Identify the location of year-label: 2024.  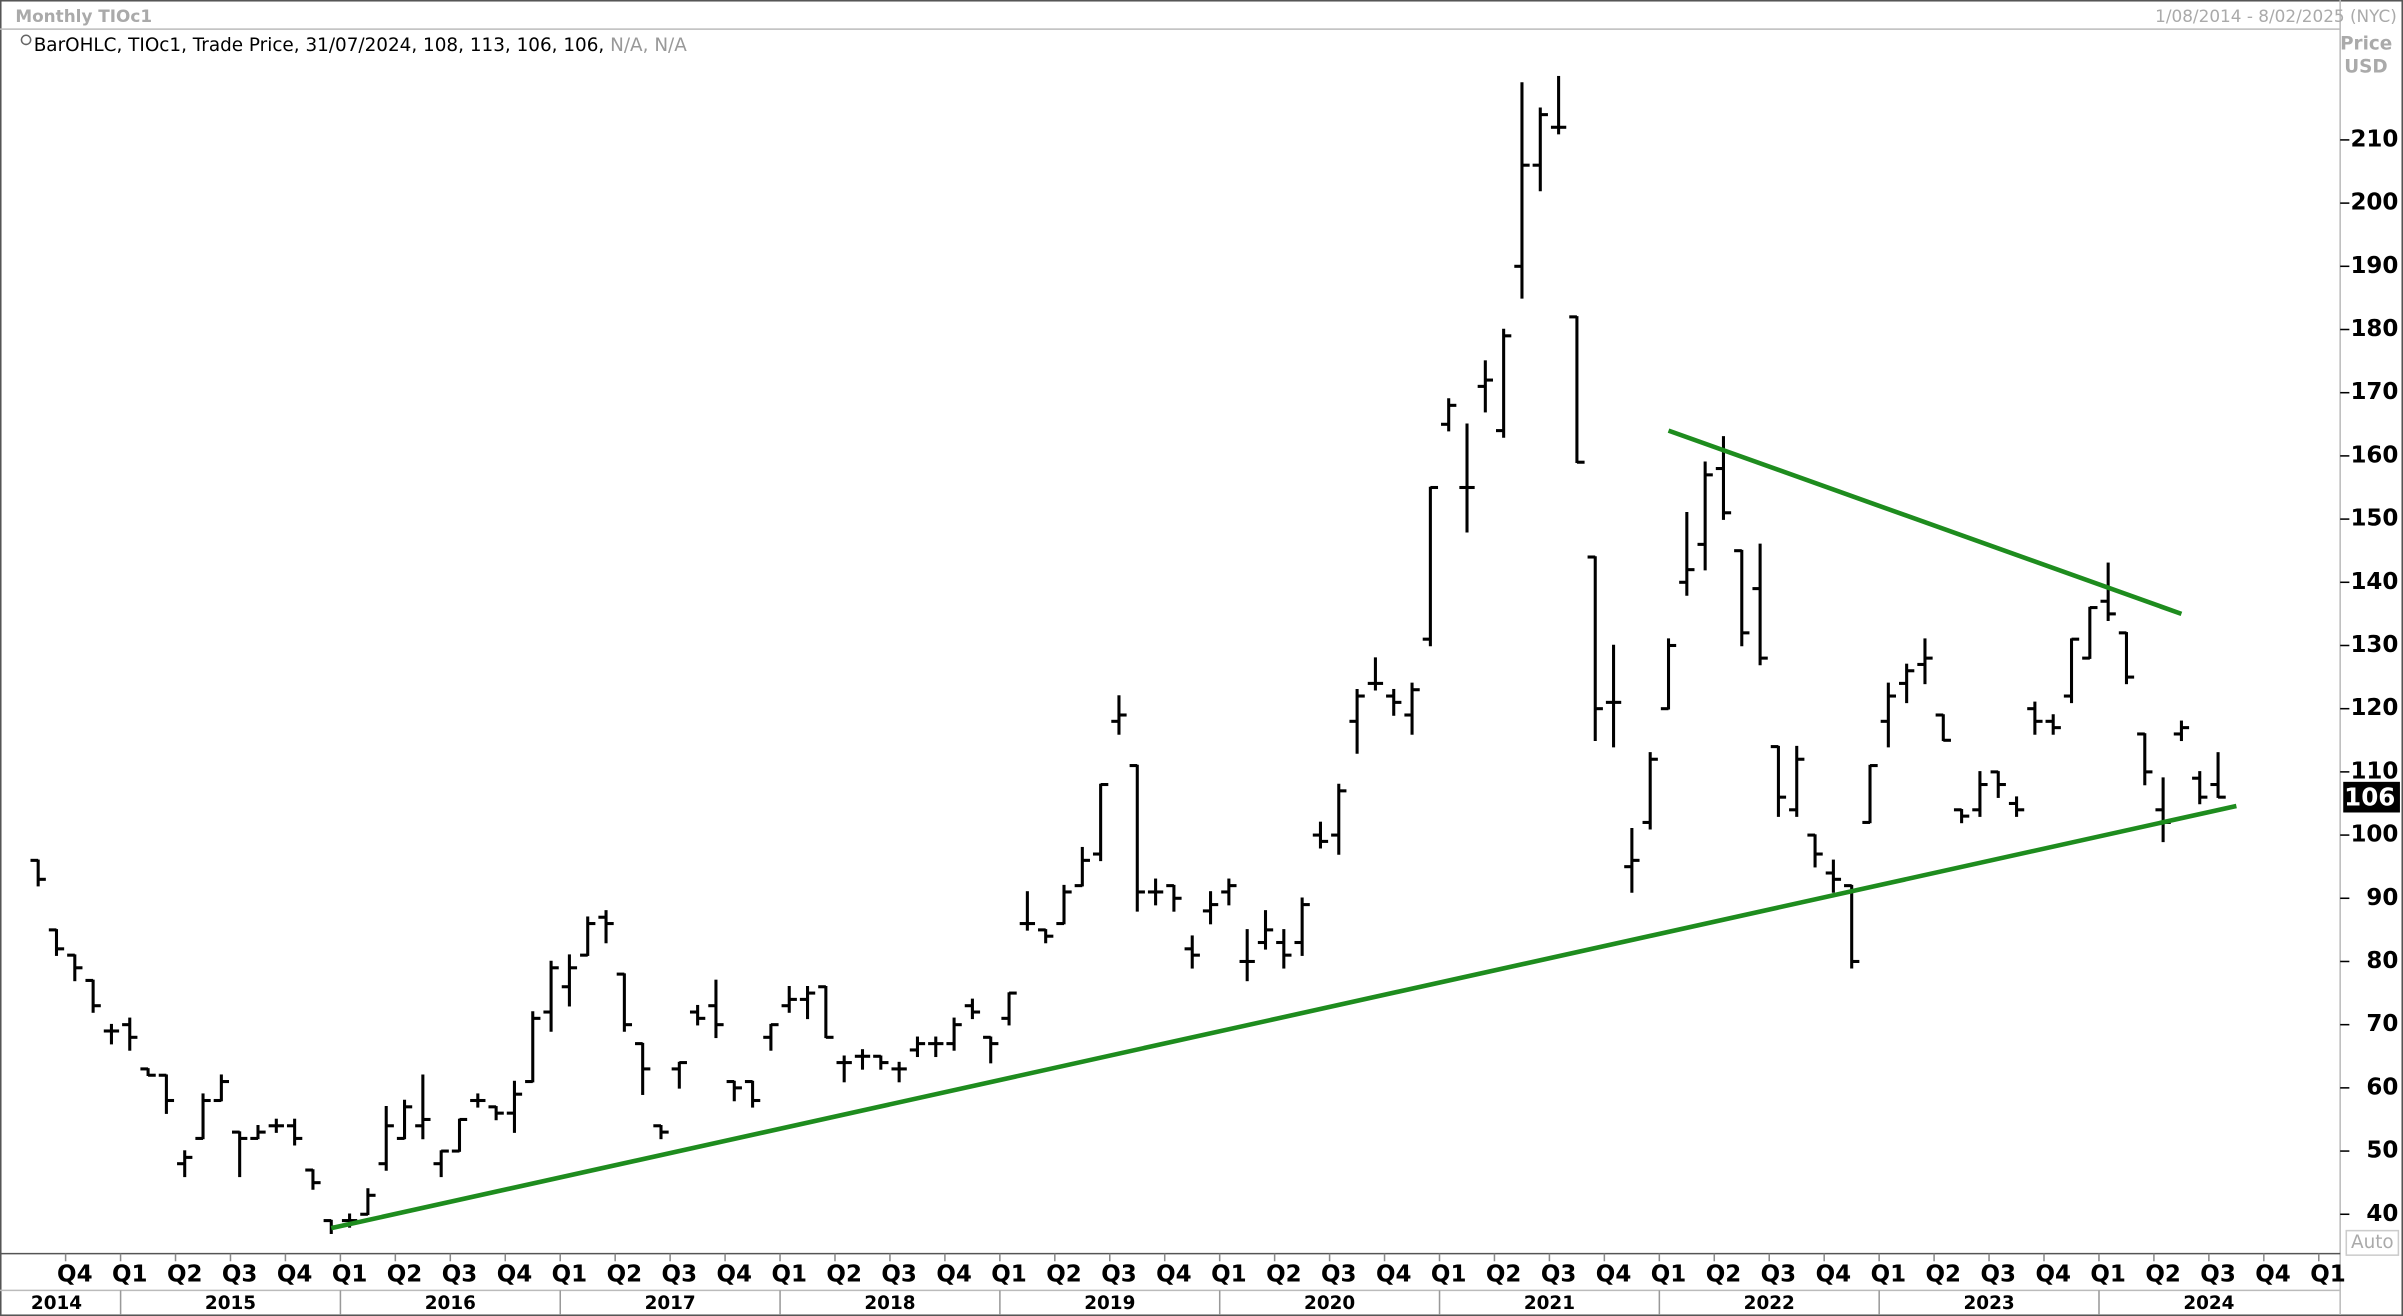
(2208, 1303).